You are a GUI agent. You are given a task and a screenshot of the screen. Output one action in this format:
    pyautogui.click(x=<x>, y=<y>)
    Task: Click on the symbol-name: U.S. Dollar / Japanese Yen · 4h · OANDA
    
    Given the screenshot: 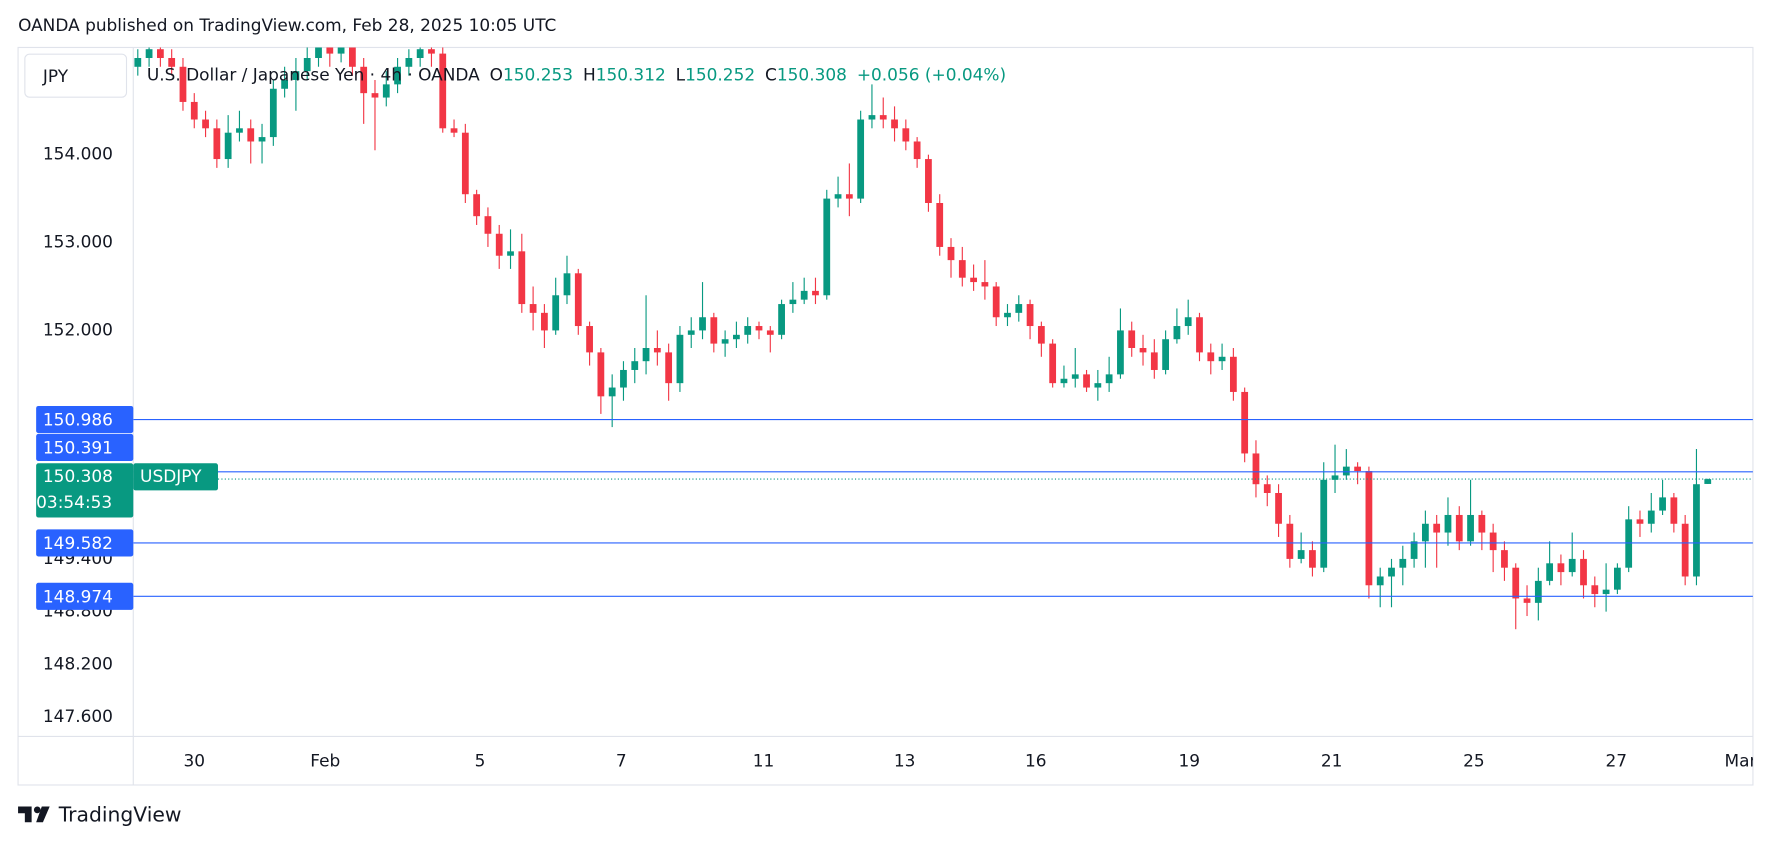 What is the action you would take?
    pyautogui.click(x=313, y=75)
    